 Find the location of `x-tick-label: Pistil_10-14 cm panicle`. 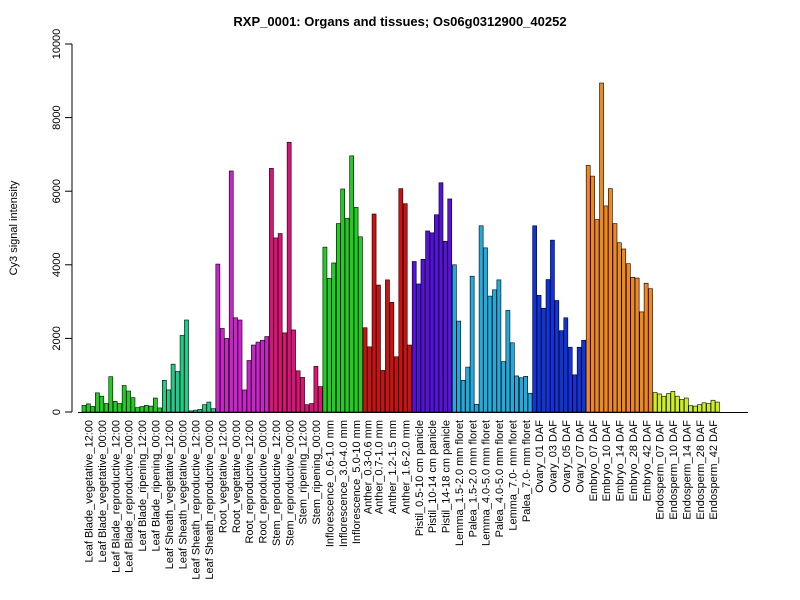

x-tick-label: Pistil_10-14 cm panicle is located at coordinates (433, 476).